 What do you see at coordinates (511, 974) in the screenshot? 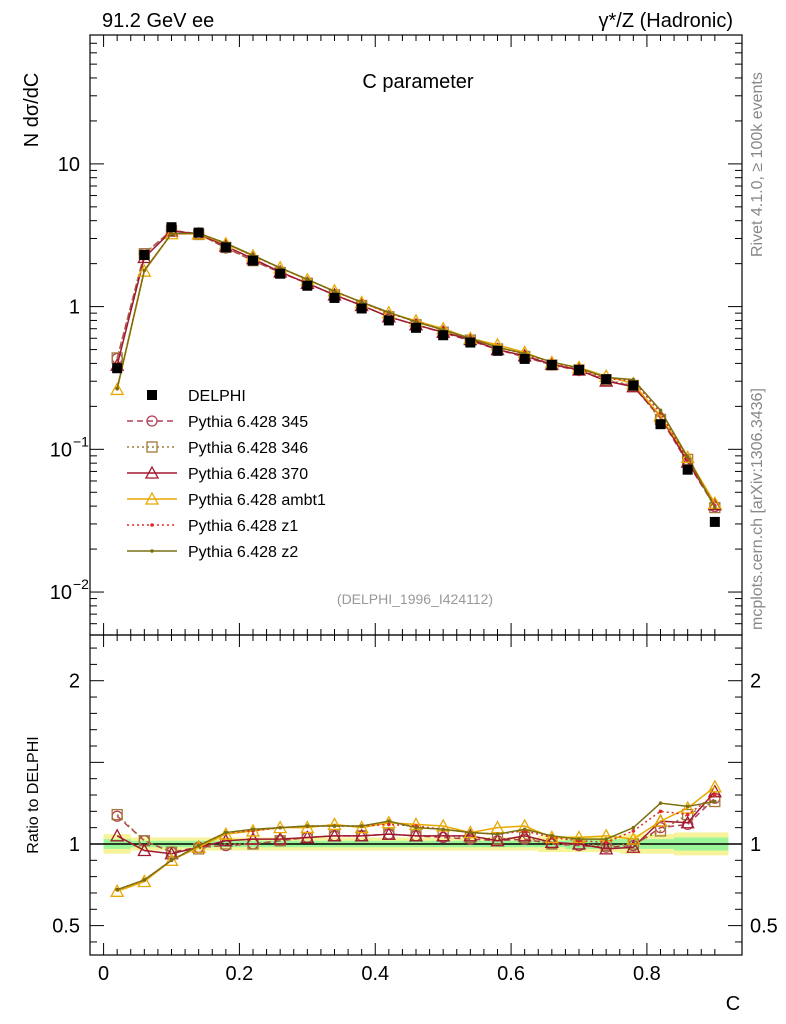
I see `x-tick-label: 0.6` at bounding box center [511, 974].